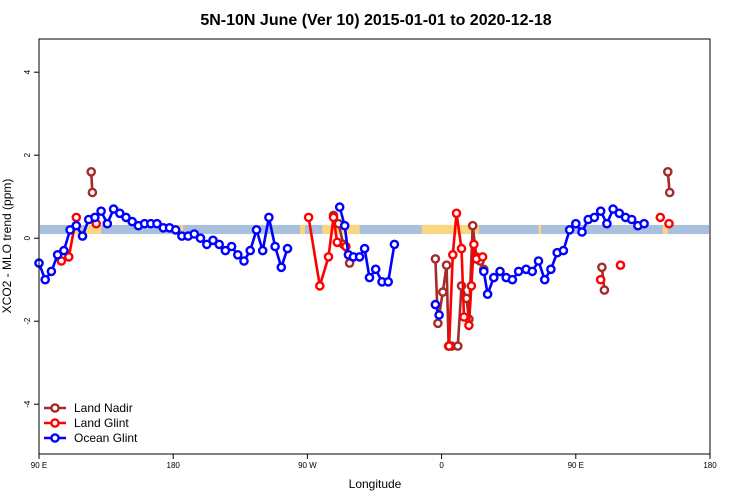  I want to click on x-axis: 90 E 180 90 W 0 90 E 180, so click(374, 462).